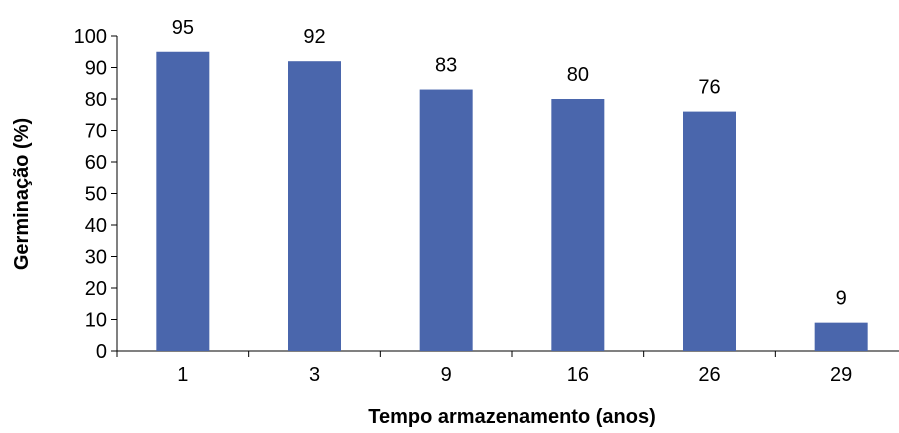  What do you see at coordinates (90, 37) in the screenshot?
I see `y-tick-label: 100` at bounding box center [90, 37].